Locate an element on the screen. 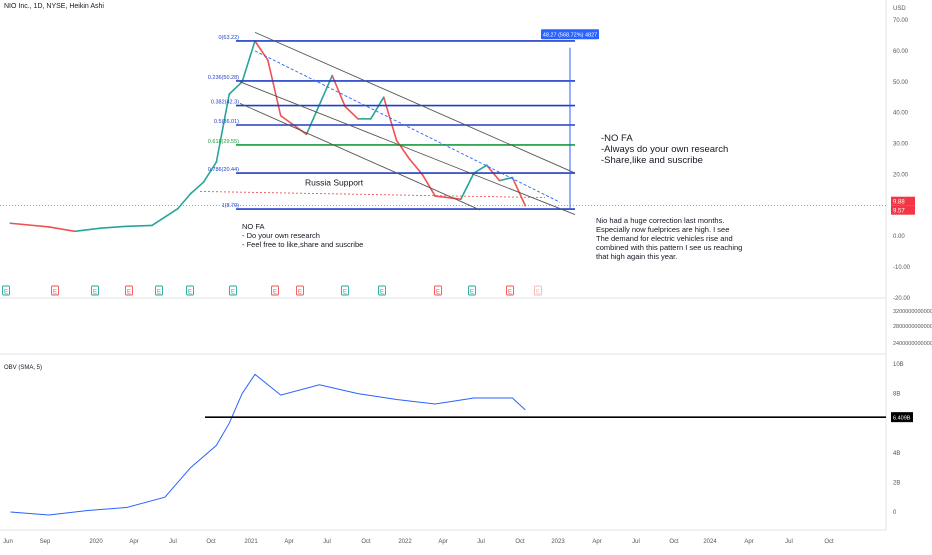 This screenshot has width=932, height=555. volume-tick-label: 2800000000000 is located at coordinates (912, 327).